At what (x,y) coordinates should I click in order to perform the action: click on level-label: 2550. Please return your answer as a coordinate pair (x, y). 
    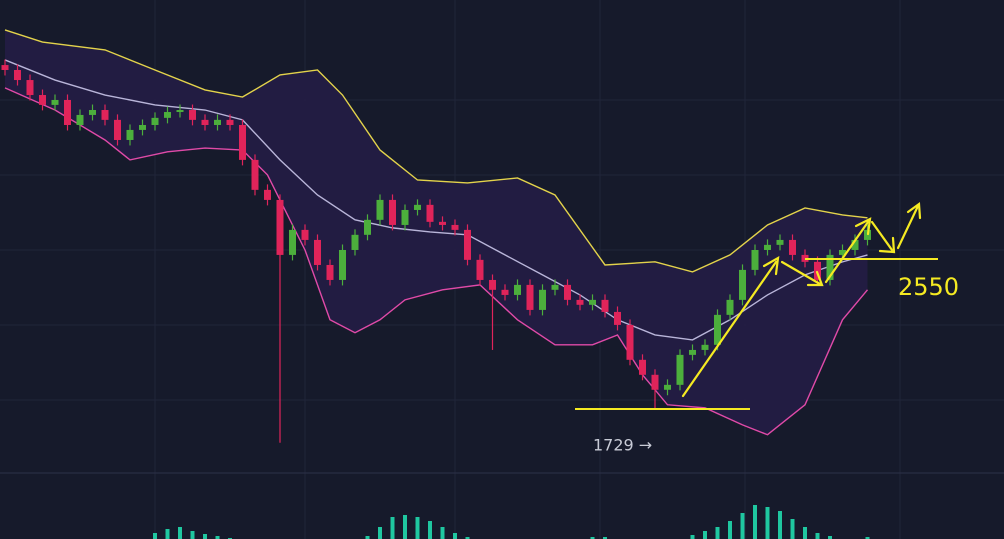
    Looking at the image, I should click on (928, 287).